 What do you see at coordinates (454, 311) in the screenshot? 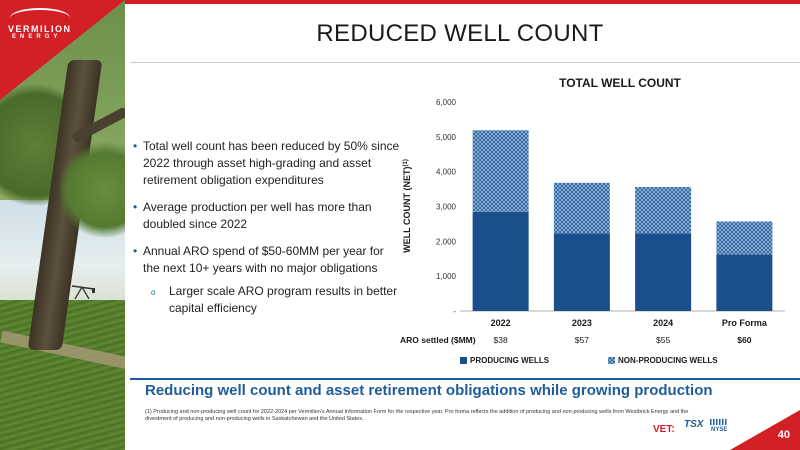
I see `y-tick-label: -` at bounding box center [454, 311].